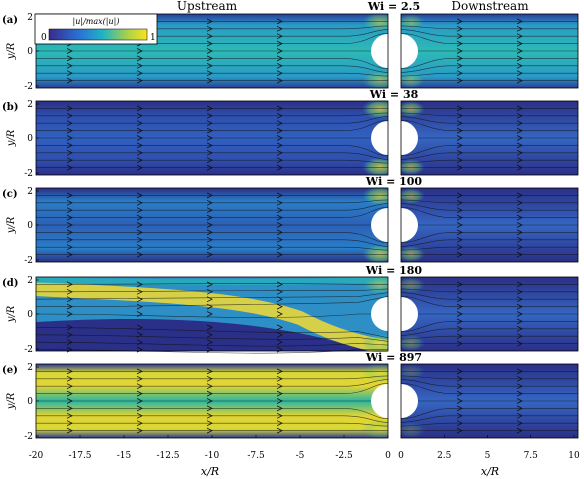 The height and width of the screenshot is (479, 584). Describe the element at coordinates (488, 456) in the screenshot. I see `x-tick-label: 5` at that location.